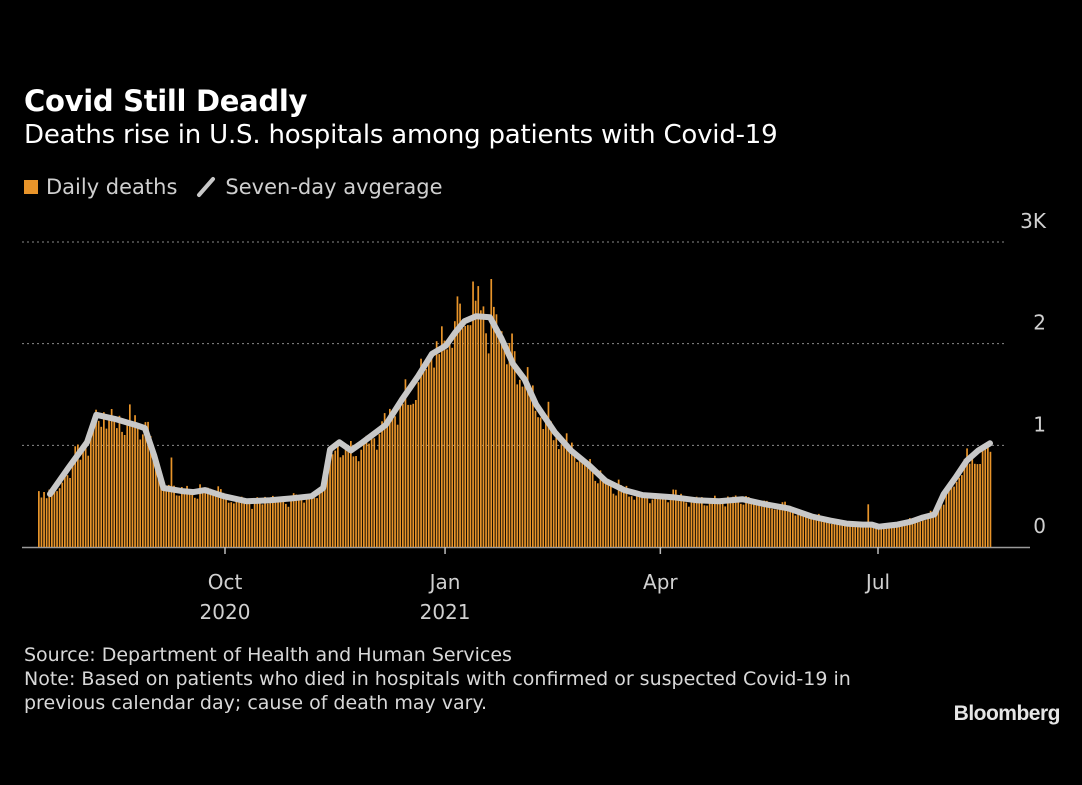 This screenshot has width=1082, height=785. I want to click on x-tick-label: Apr, so click(660, 582).